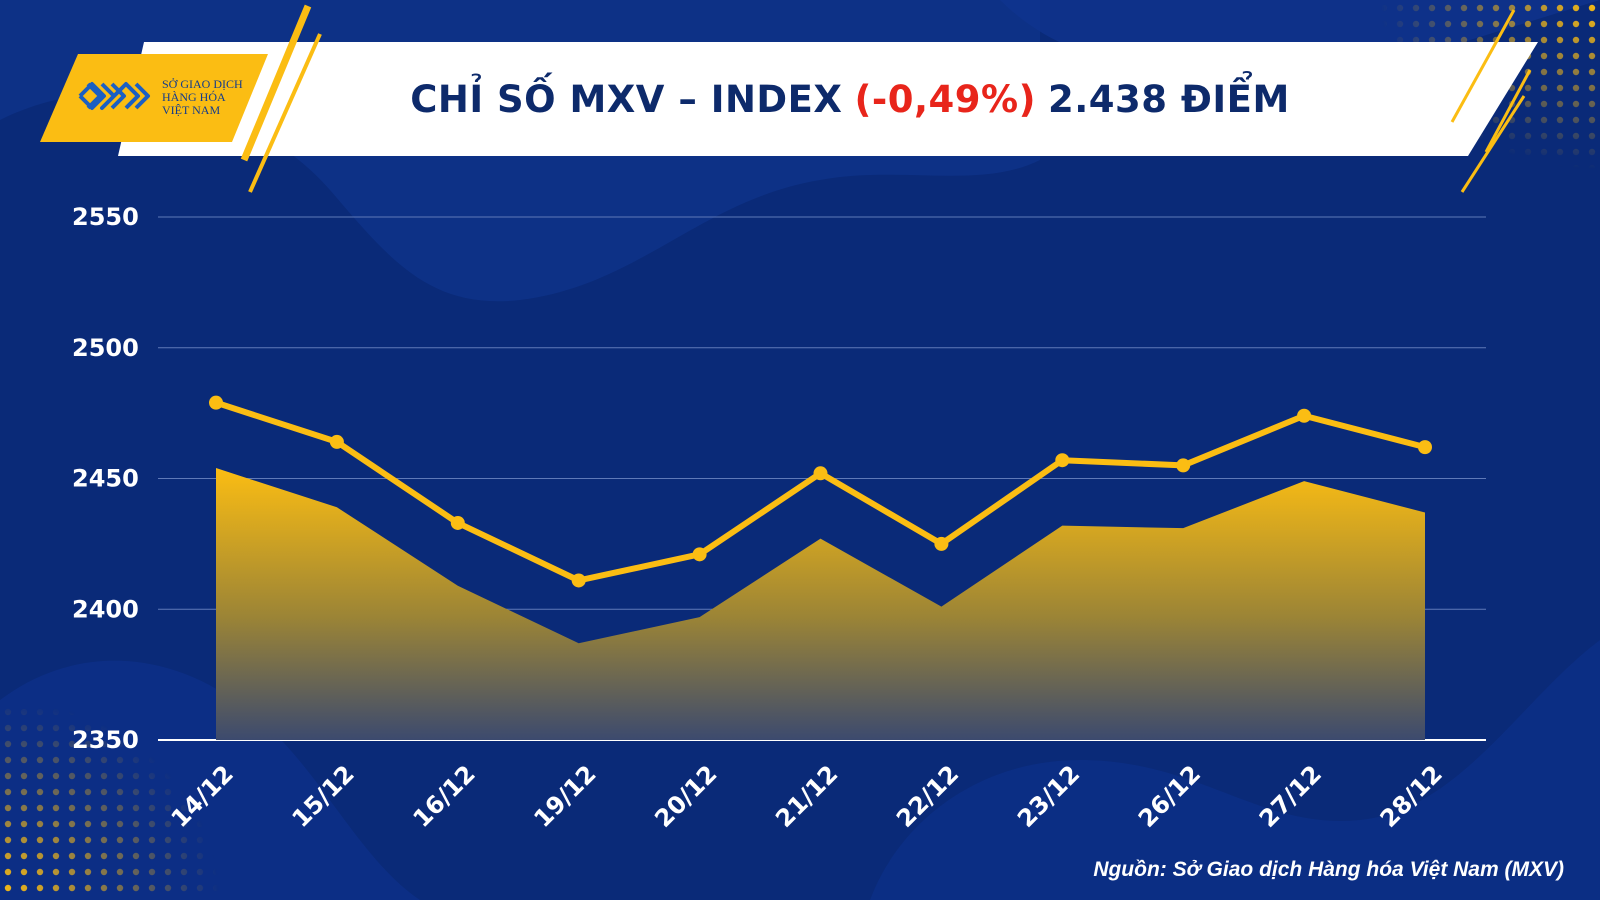 The height and width of the screenshot is (900, 1600). I want to click on logo-line-2: HÀNG HÓA, so click(194, 97).